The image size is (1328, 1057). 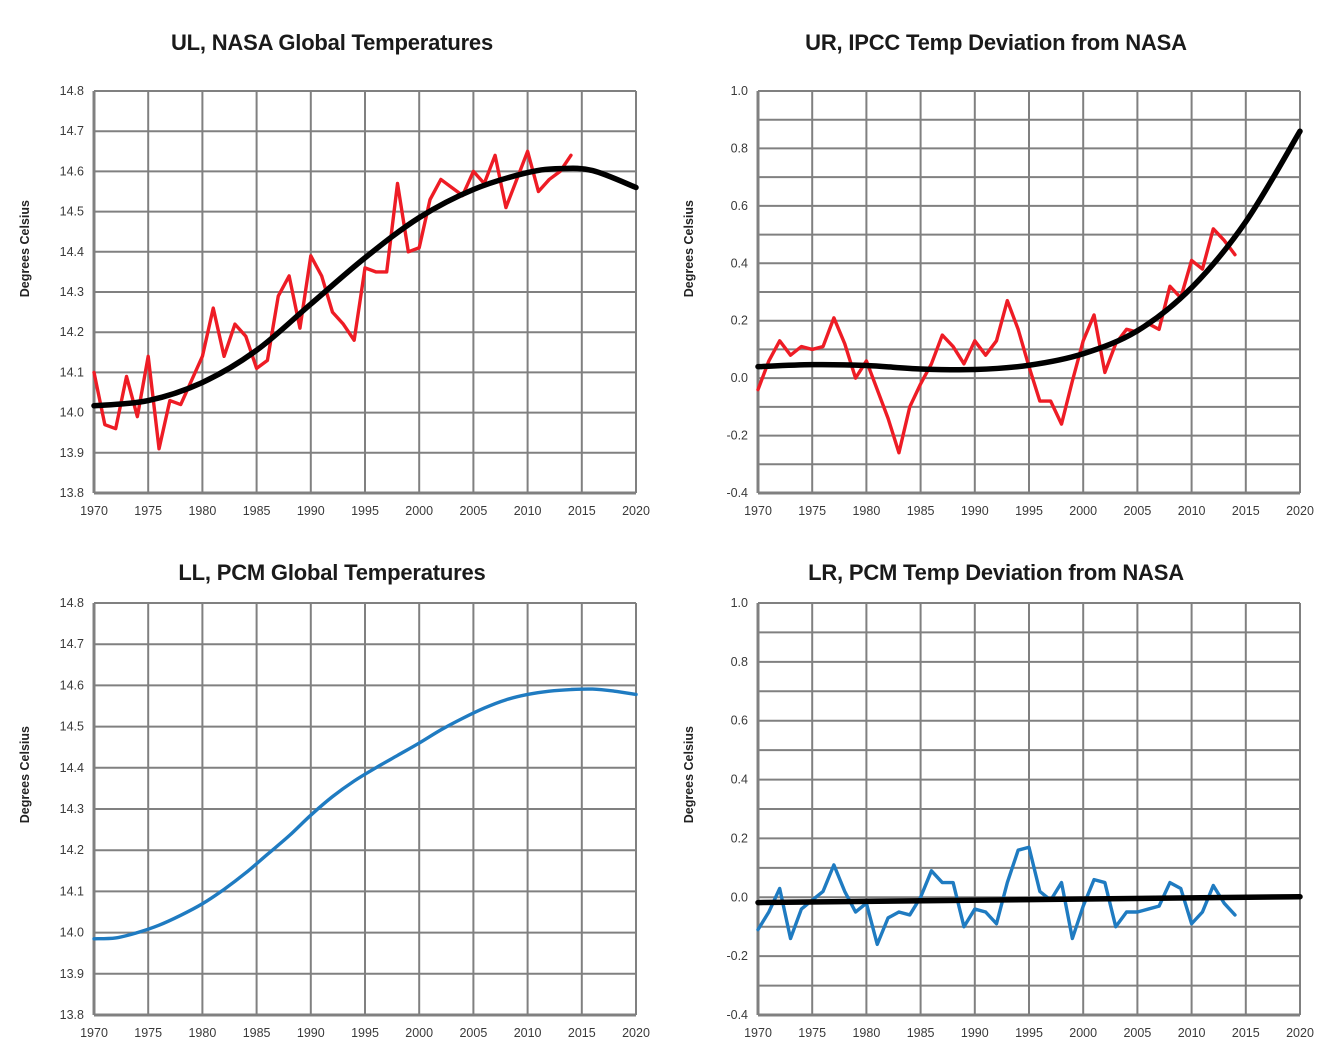 I want to click on panel-ul-title: UL, NASA Global Temperatures, so click(x=331, y=42).